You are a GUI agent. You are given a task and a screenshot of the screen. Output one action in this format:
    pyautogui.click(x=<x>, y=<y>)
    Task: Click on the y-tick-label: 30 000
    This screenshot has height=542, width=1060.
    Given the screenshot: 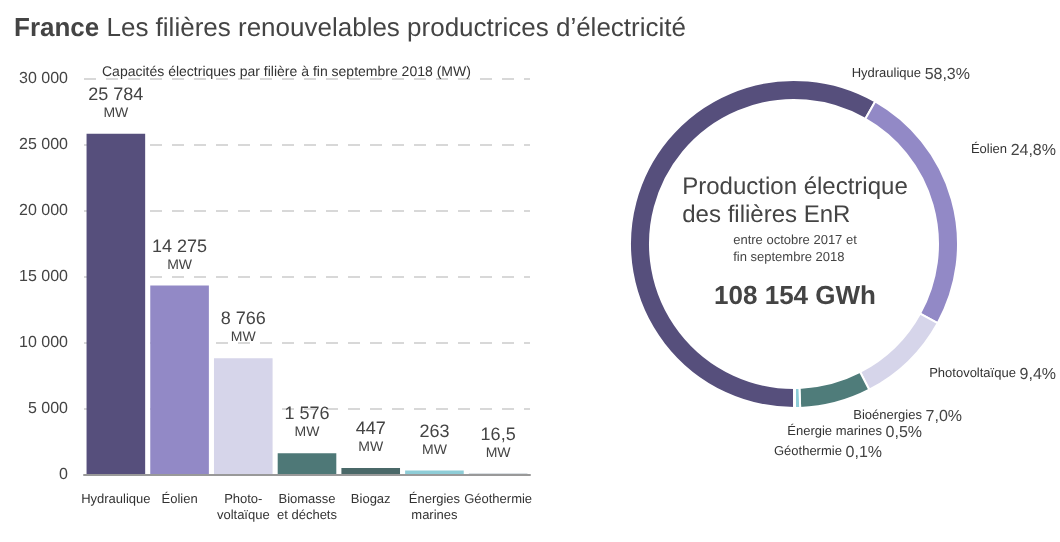 What is the action you would take?
    pyautogui.click(x=44, y=78)
    